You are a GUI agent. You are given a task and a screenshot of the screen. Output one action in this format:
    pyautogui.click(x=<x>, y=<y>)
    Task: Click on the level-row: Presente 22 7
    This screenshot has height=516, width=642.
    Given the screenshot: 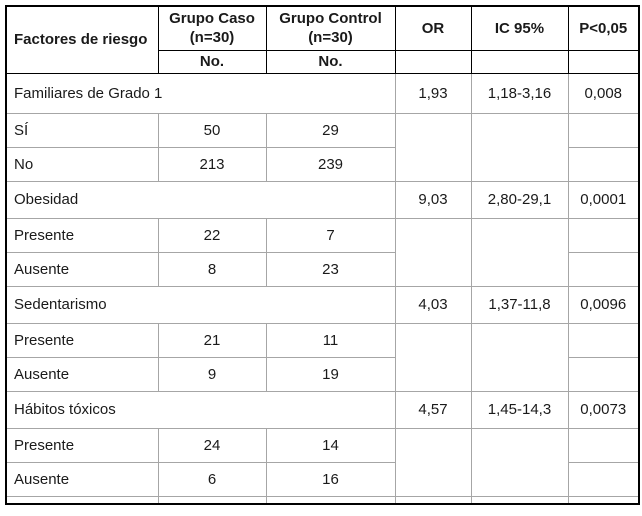 What is the action you would take?
    pyautogui.click(x=322, y=252)
    